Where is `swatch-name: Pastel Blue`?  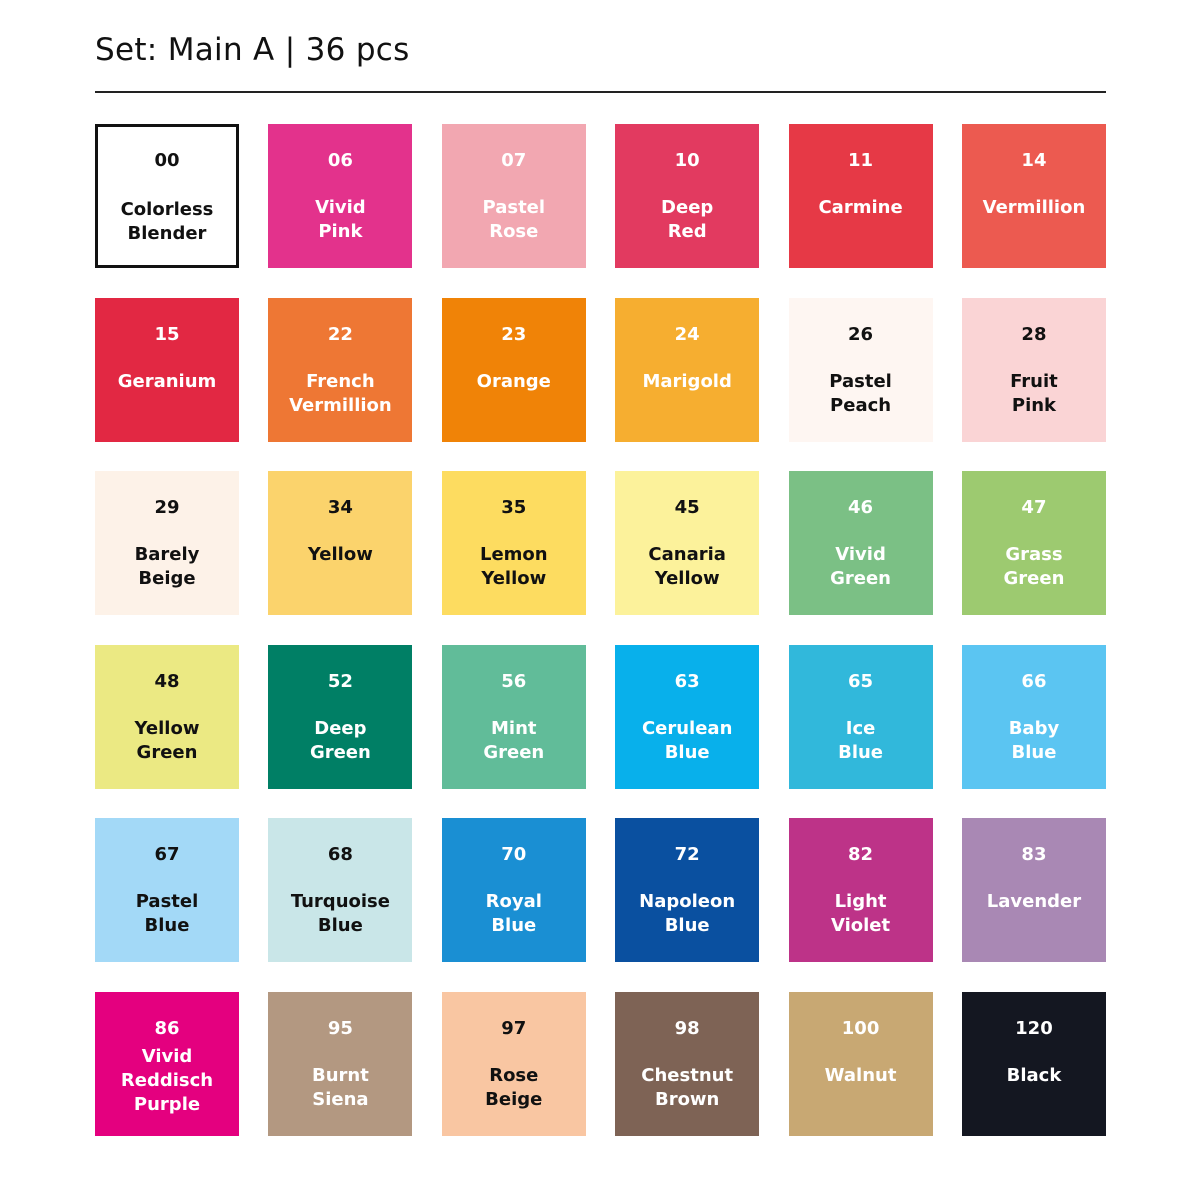 swatch-name: Pastel Blue is located at coordinates (167, 914).